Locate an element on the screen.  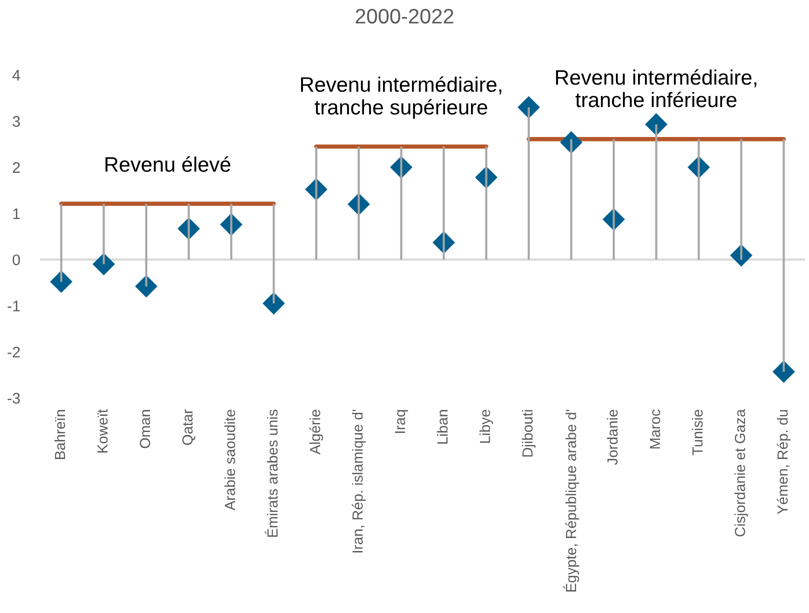
x-tick-label: Yémen, Rép. du is located at coordinates (783, 462).